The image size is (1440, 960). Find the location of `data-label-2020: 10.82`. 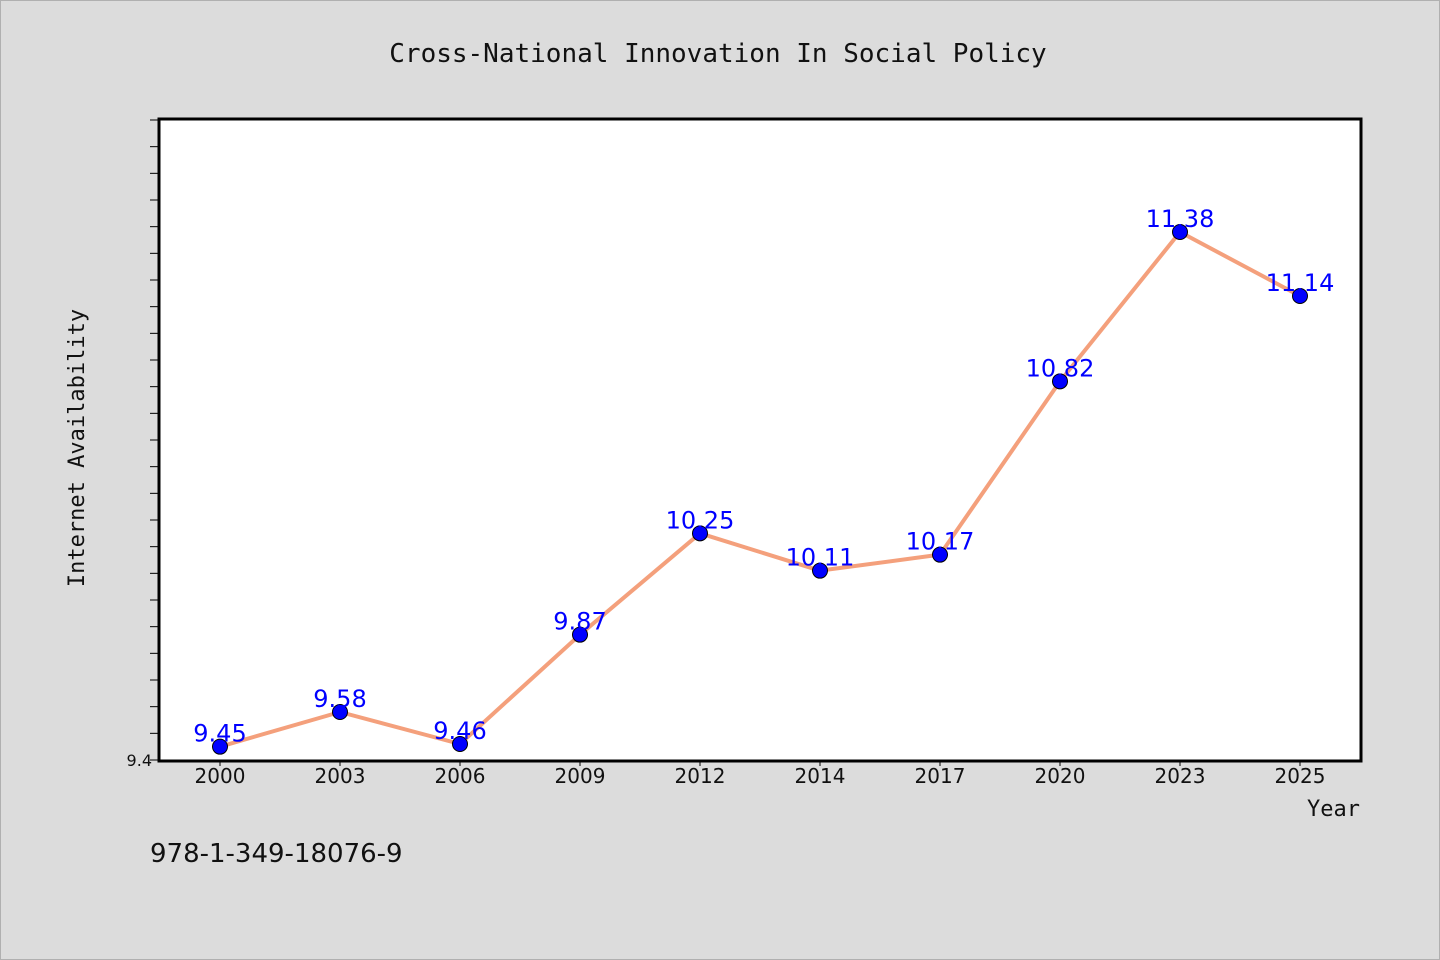

data-label-2020: 10.82 is located at coordinates (1060, 368).